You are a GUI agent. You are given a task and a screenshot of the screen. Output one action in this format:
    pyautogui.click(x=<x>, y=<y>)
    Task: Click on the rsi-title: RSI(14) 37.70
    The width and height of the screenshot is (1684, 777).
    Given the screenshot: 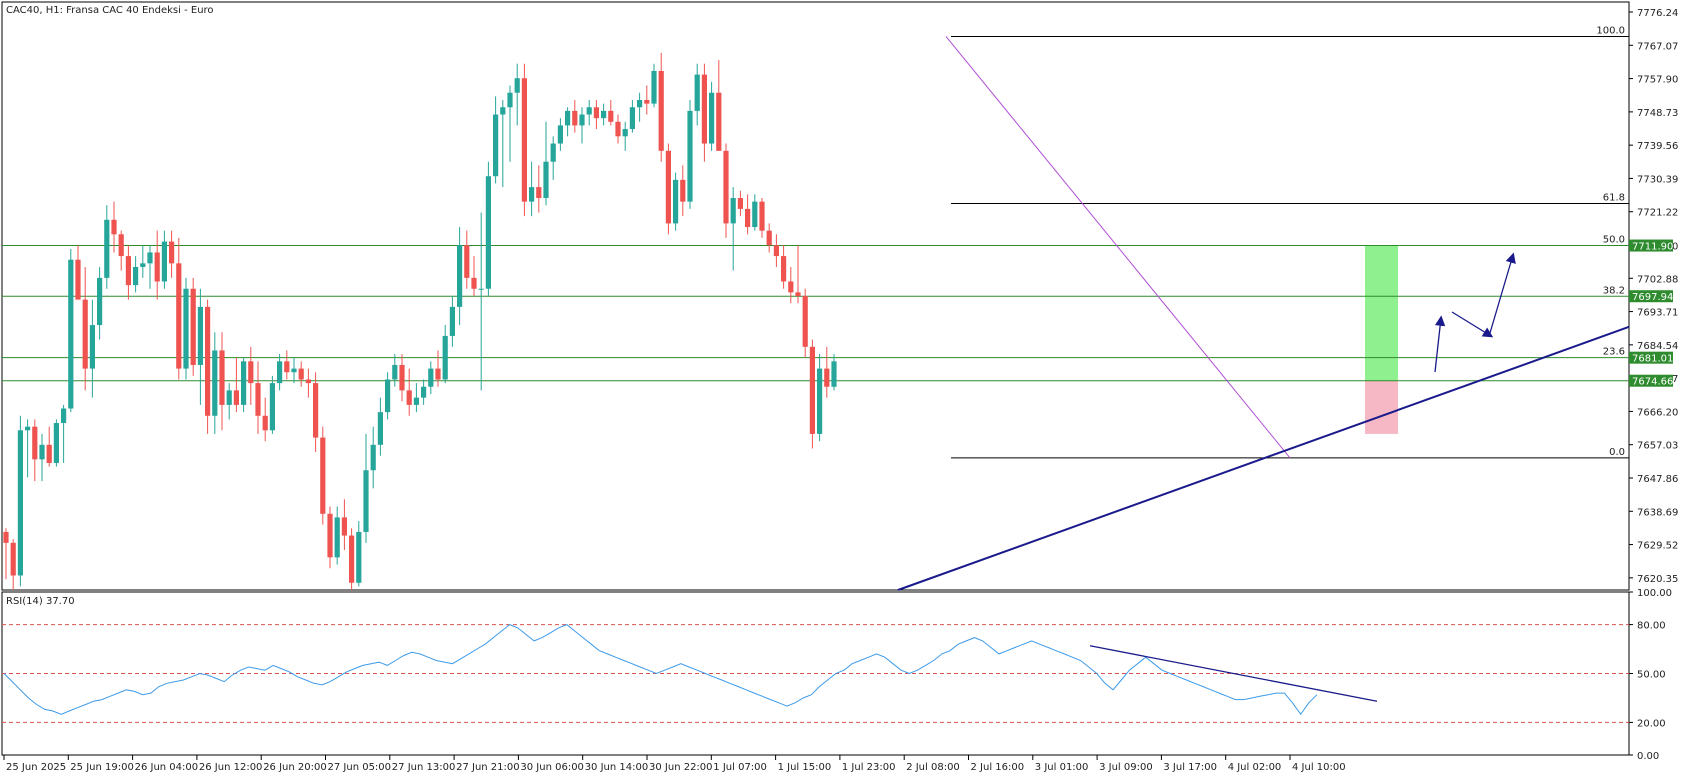 What is the action you would take?
    pyautogui.click(x=40, y=601)
    